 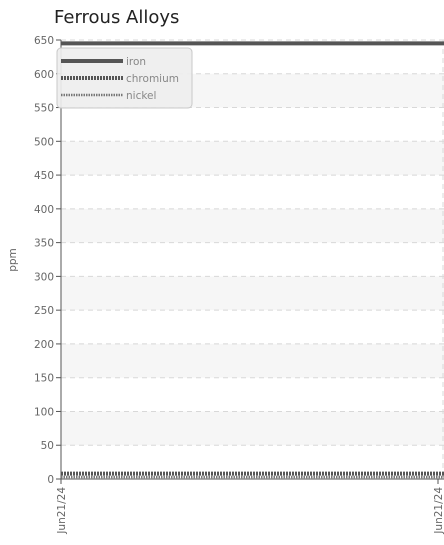 What do you see at coordinates (44, 379) in the screenshot?
I see `y-tick-label: 150` at bounding box center [44, 379].